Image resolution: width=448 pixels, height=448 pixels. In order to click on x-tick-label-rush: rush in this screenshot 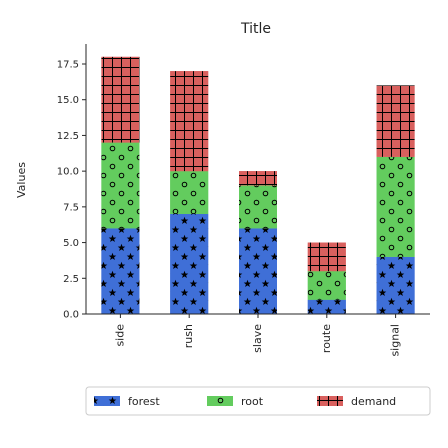, I will do `click(188, 336)`.